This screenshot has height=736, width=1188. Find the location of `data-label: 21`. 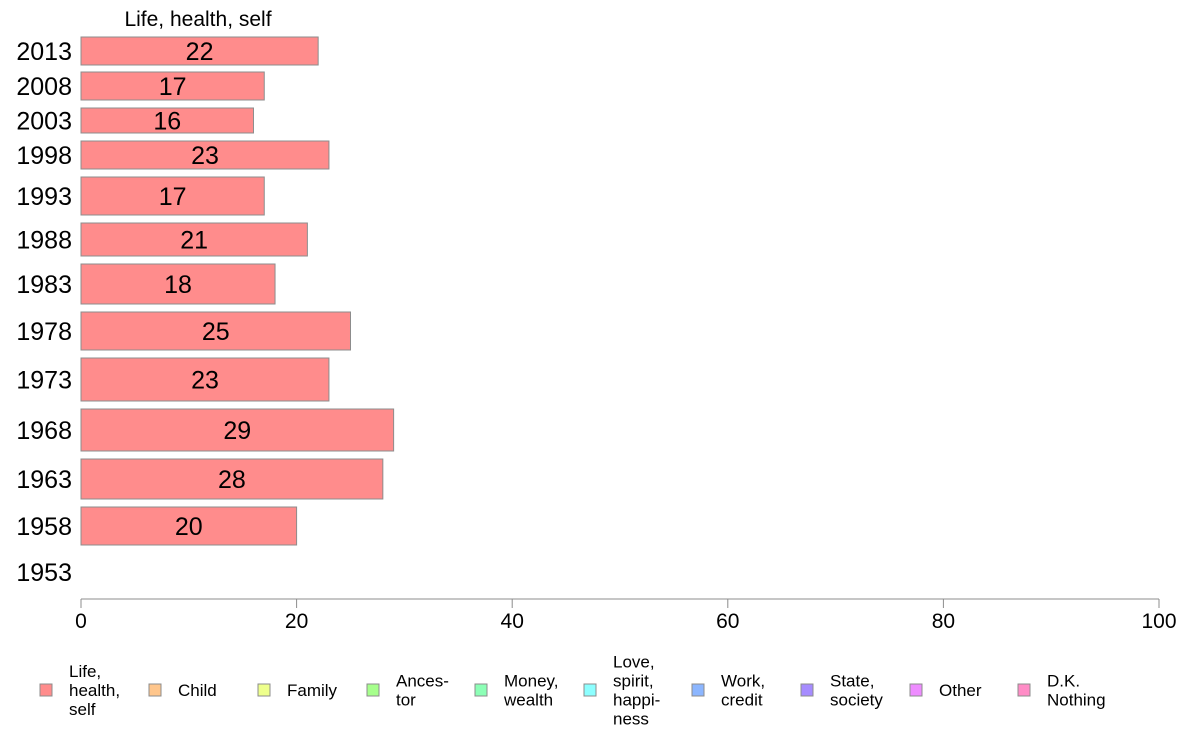

data-label: 21 is located at coordinates (194, 241).